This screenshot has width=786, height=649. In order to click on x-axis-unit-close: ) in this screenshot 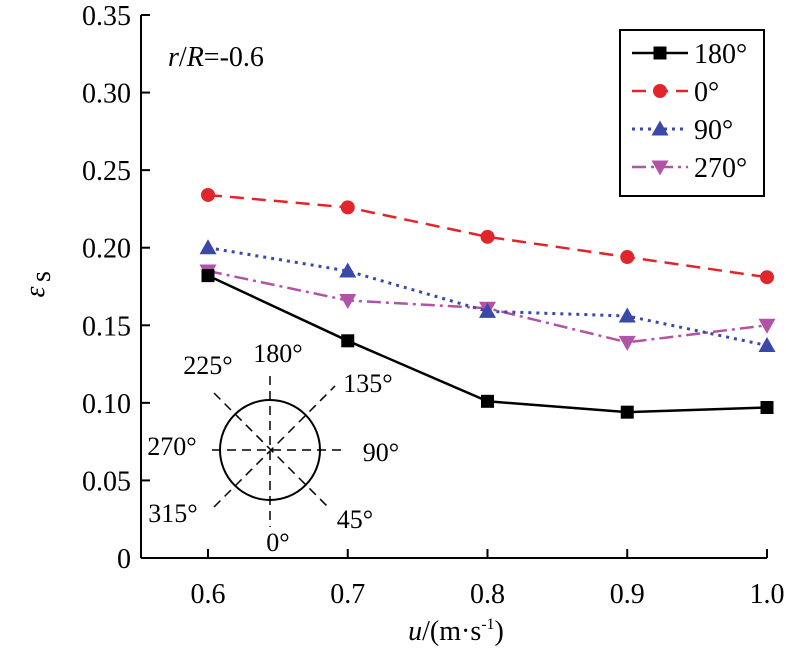, I will do `click(499, 631)`.